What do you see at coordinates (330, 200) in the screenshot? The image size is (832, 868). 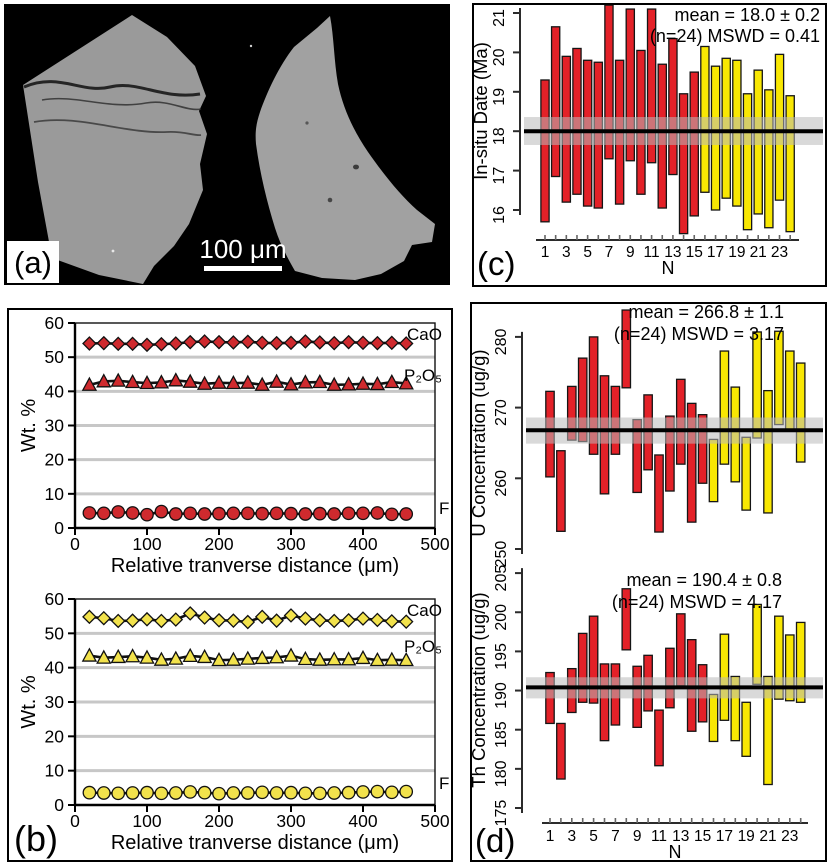 I see `grain-inclusion` at bounding box center [330, 200].